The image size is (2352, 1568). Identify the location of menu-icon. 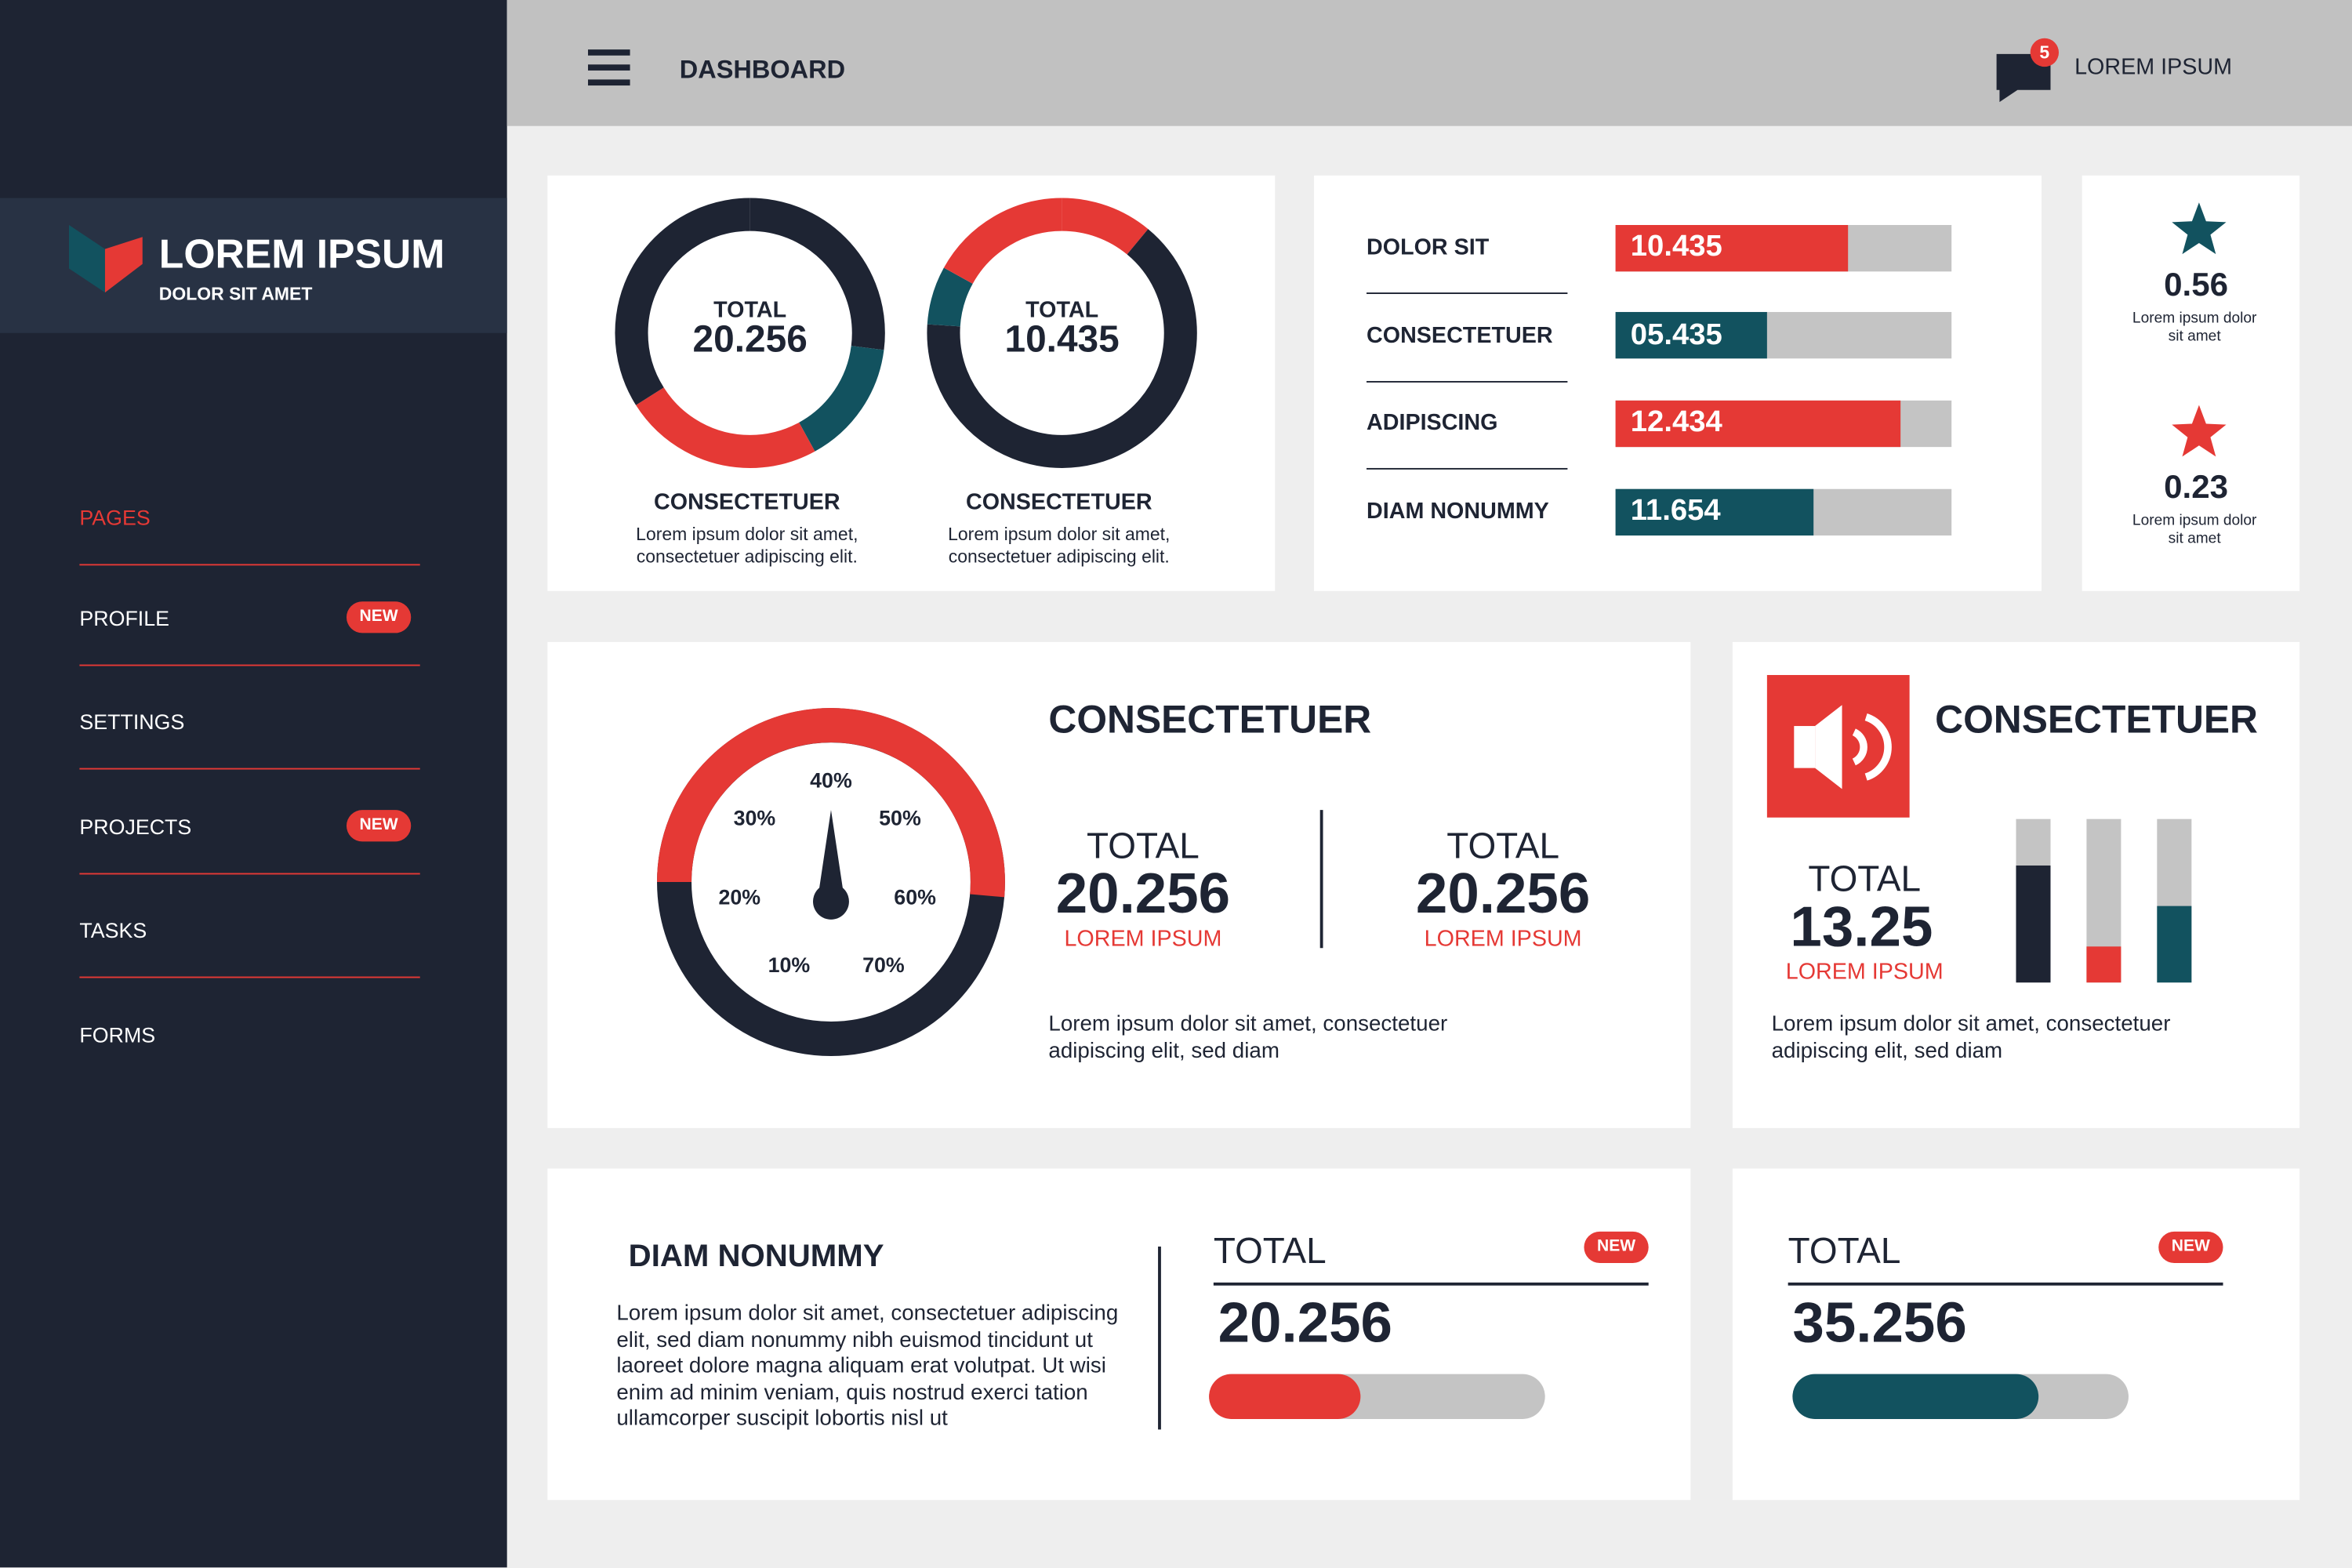
(609, 67).